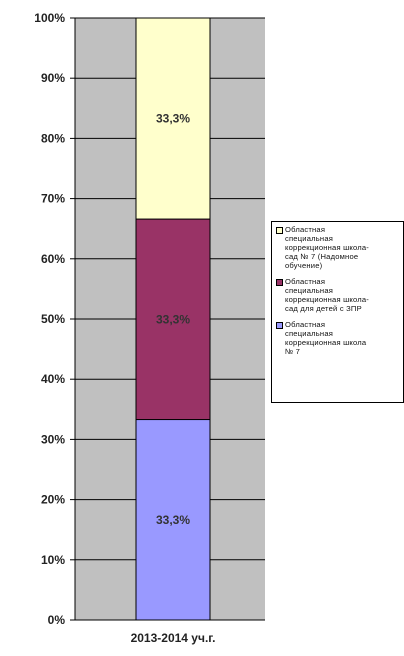 The image size is (404, 656). What do you see at coordinates (53, 259) in the screenshot?
I see `y-tick-label: 60%` at bounding box center [53, 259].